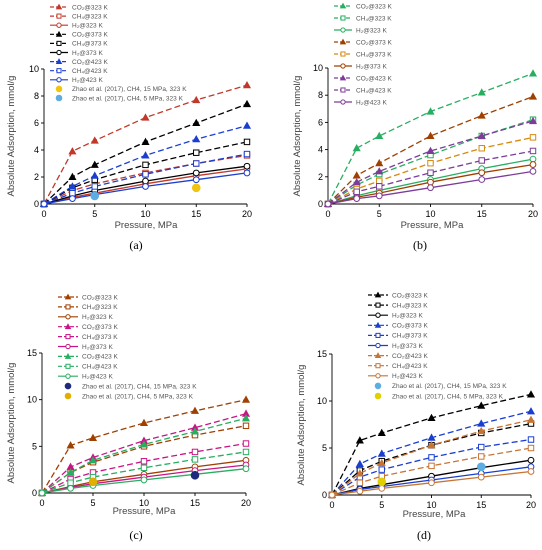 The image size is (542, 550). What do you see at coordinates (407, 346) in the screenshot?
I see `legend-label: H₂@373 K` at bounding box center [407, 346].